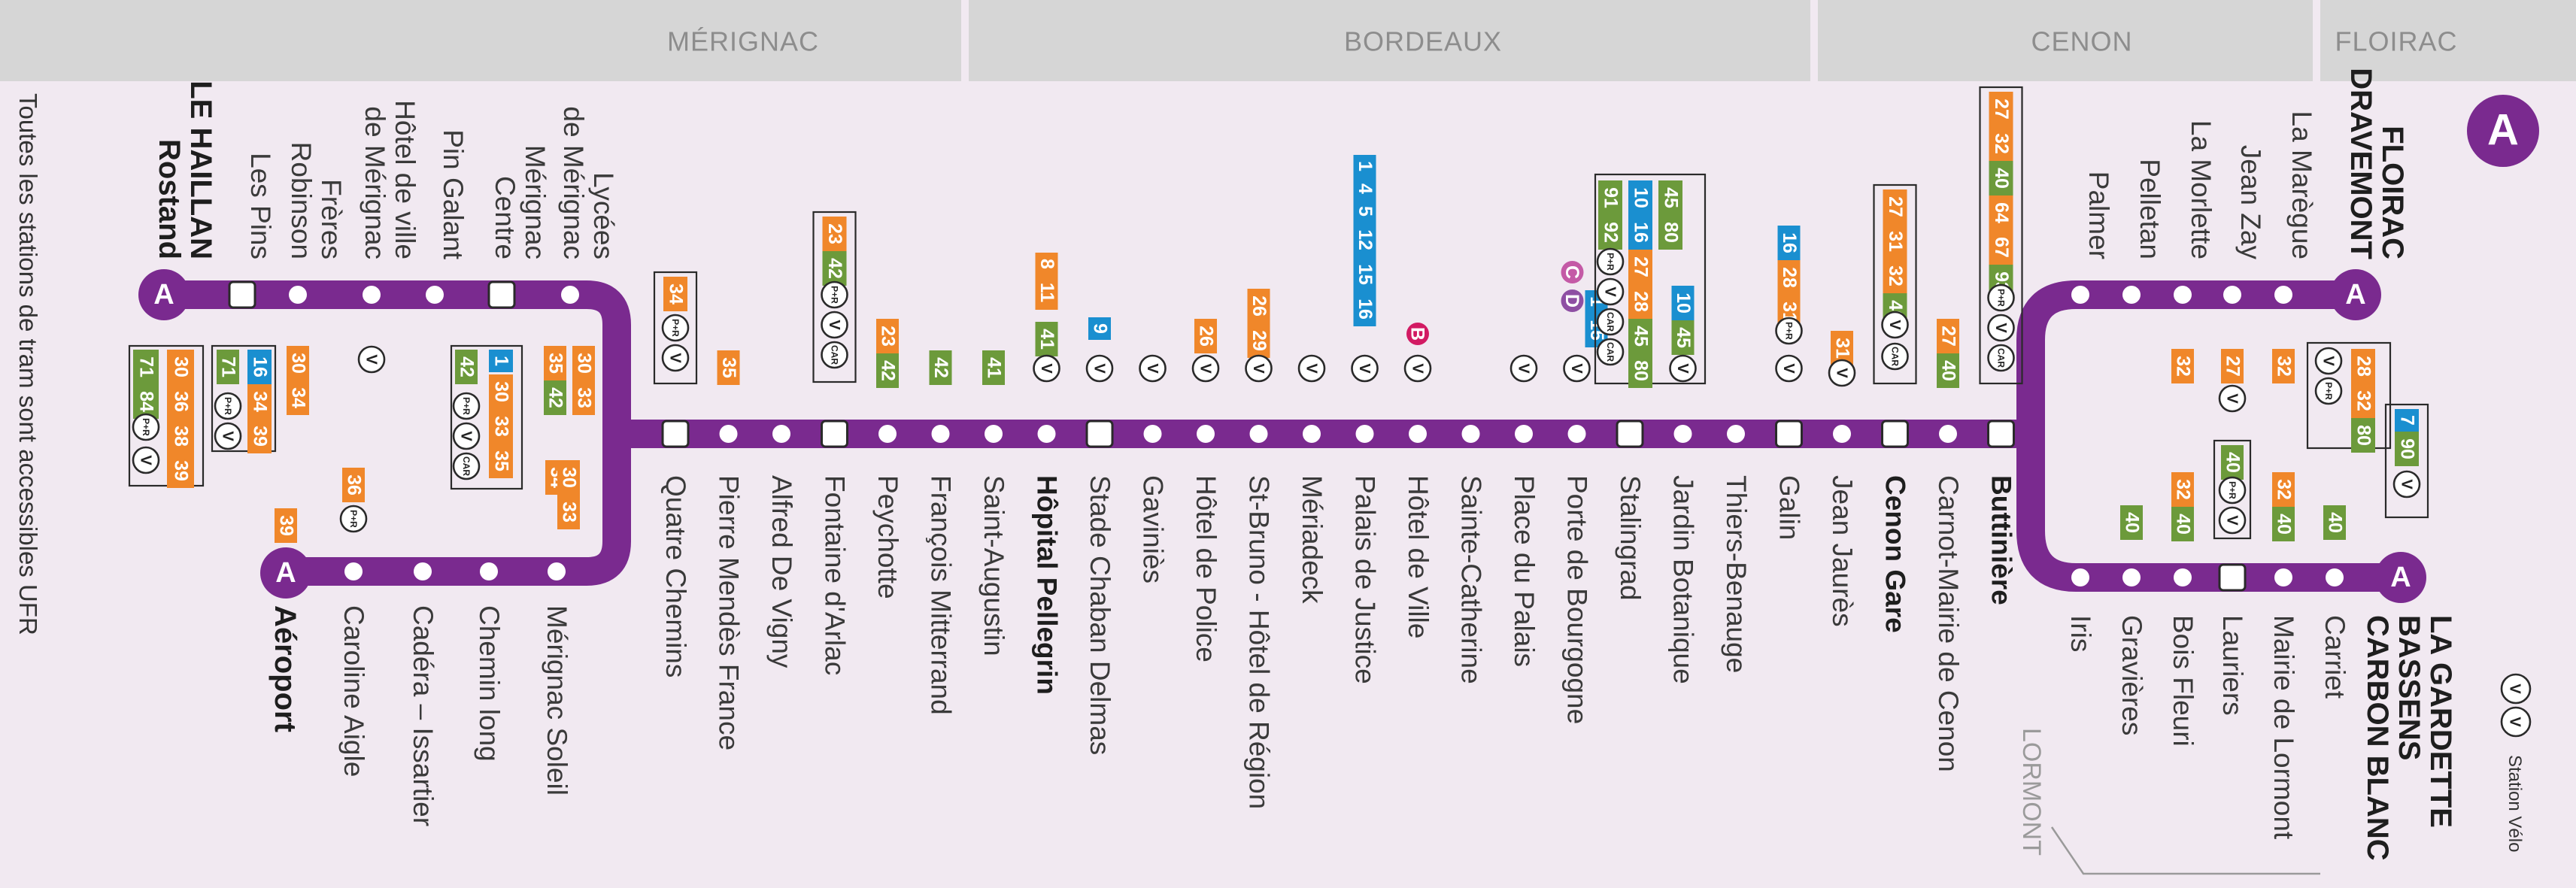 This screenshot has width=2576, height=888. What do you see at coordinates (1895, 207) in the screenshot?
I see `svg-text: 27` at bounding box center [1895, 207].